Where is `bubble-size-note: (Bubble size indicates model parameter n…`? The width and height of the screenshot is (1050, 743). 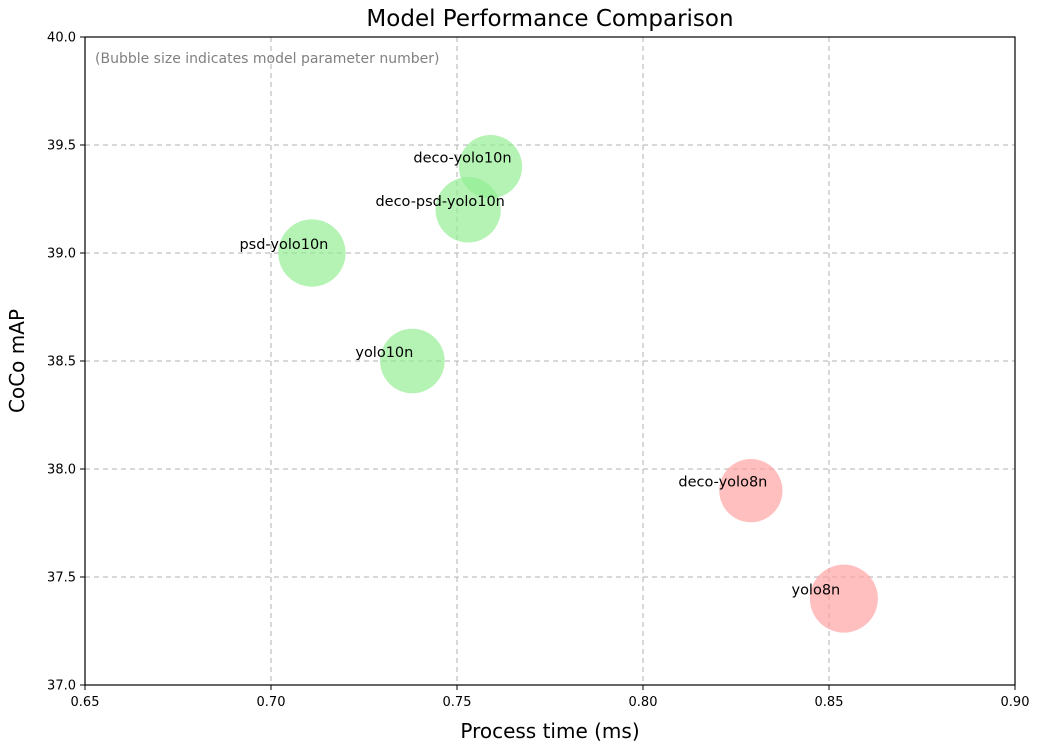
bubble-size-note: (Bubble size indicates model parameter n… is located at coordinates (267, 59).